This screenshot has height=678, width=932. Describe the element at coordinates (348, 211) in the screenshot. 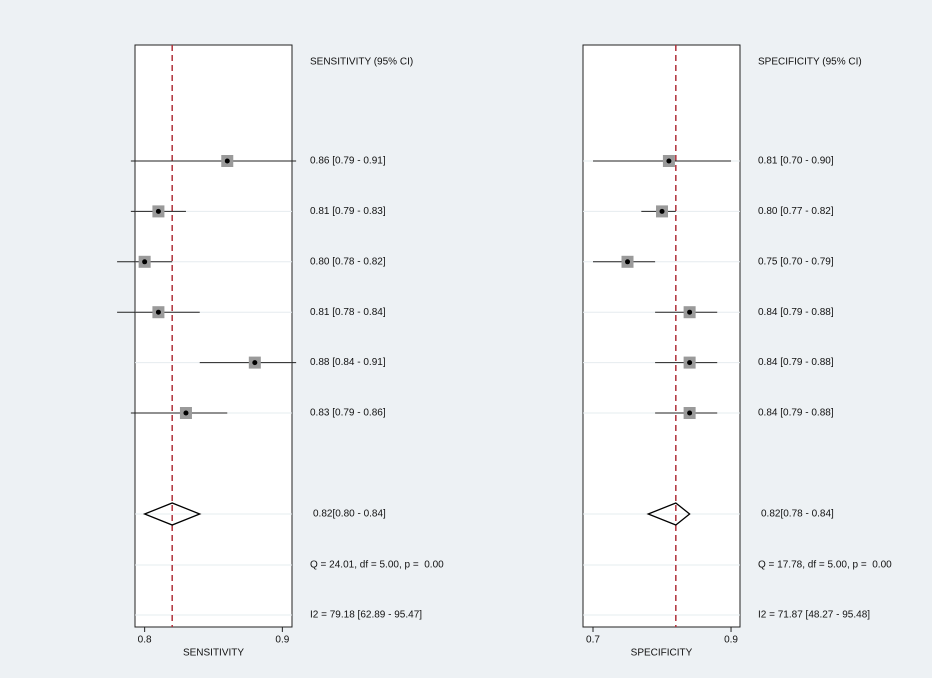

I see `study-label: 0.81 [0.79 - 0.83]` at that location.